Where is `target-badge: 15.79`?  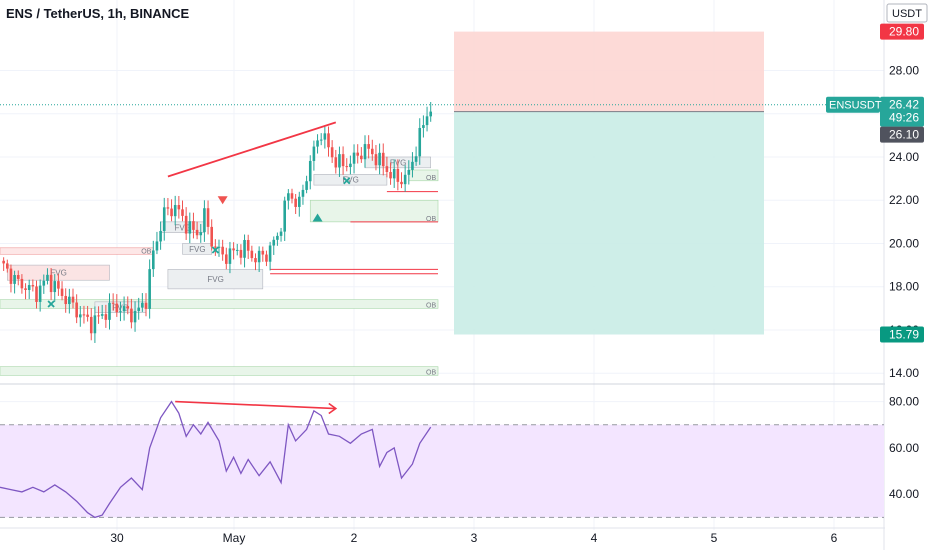
target-badge: 15.79 is located at coordinates (902, 334).